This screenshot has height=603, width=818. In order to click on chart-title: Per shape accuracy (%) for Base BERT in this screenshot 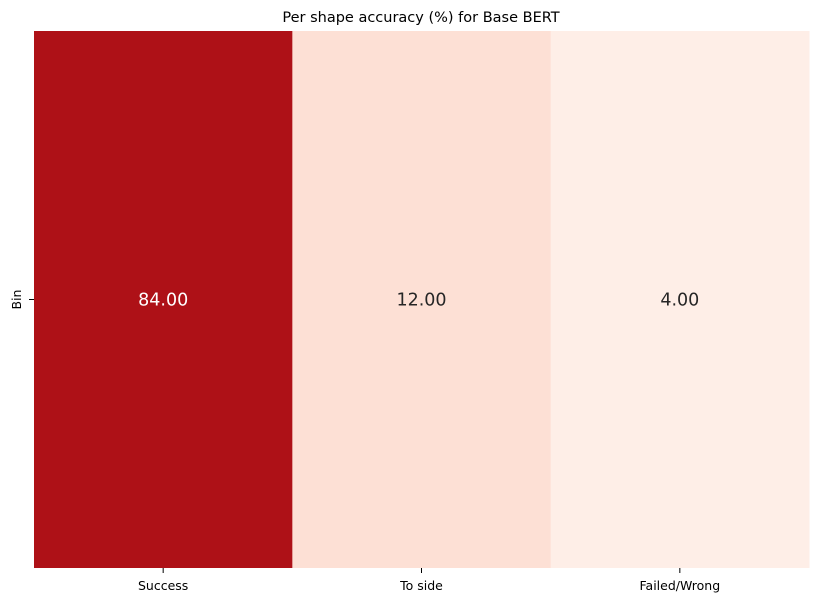, I will do `click(420, 18)`.